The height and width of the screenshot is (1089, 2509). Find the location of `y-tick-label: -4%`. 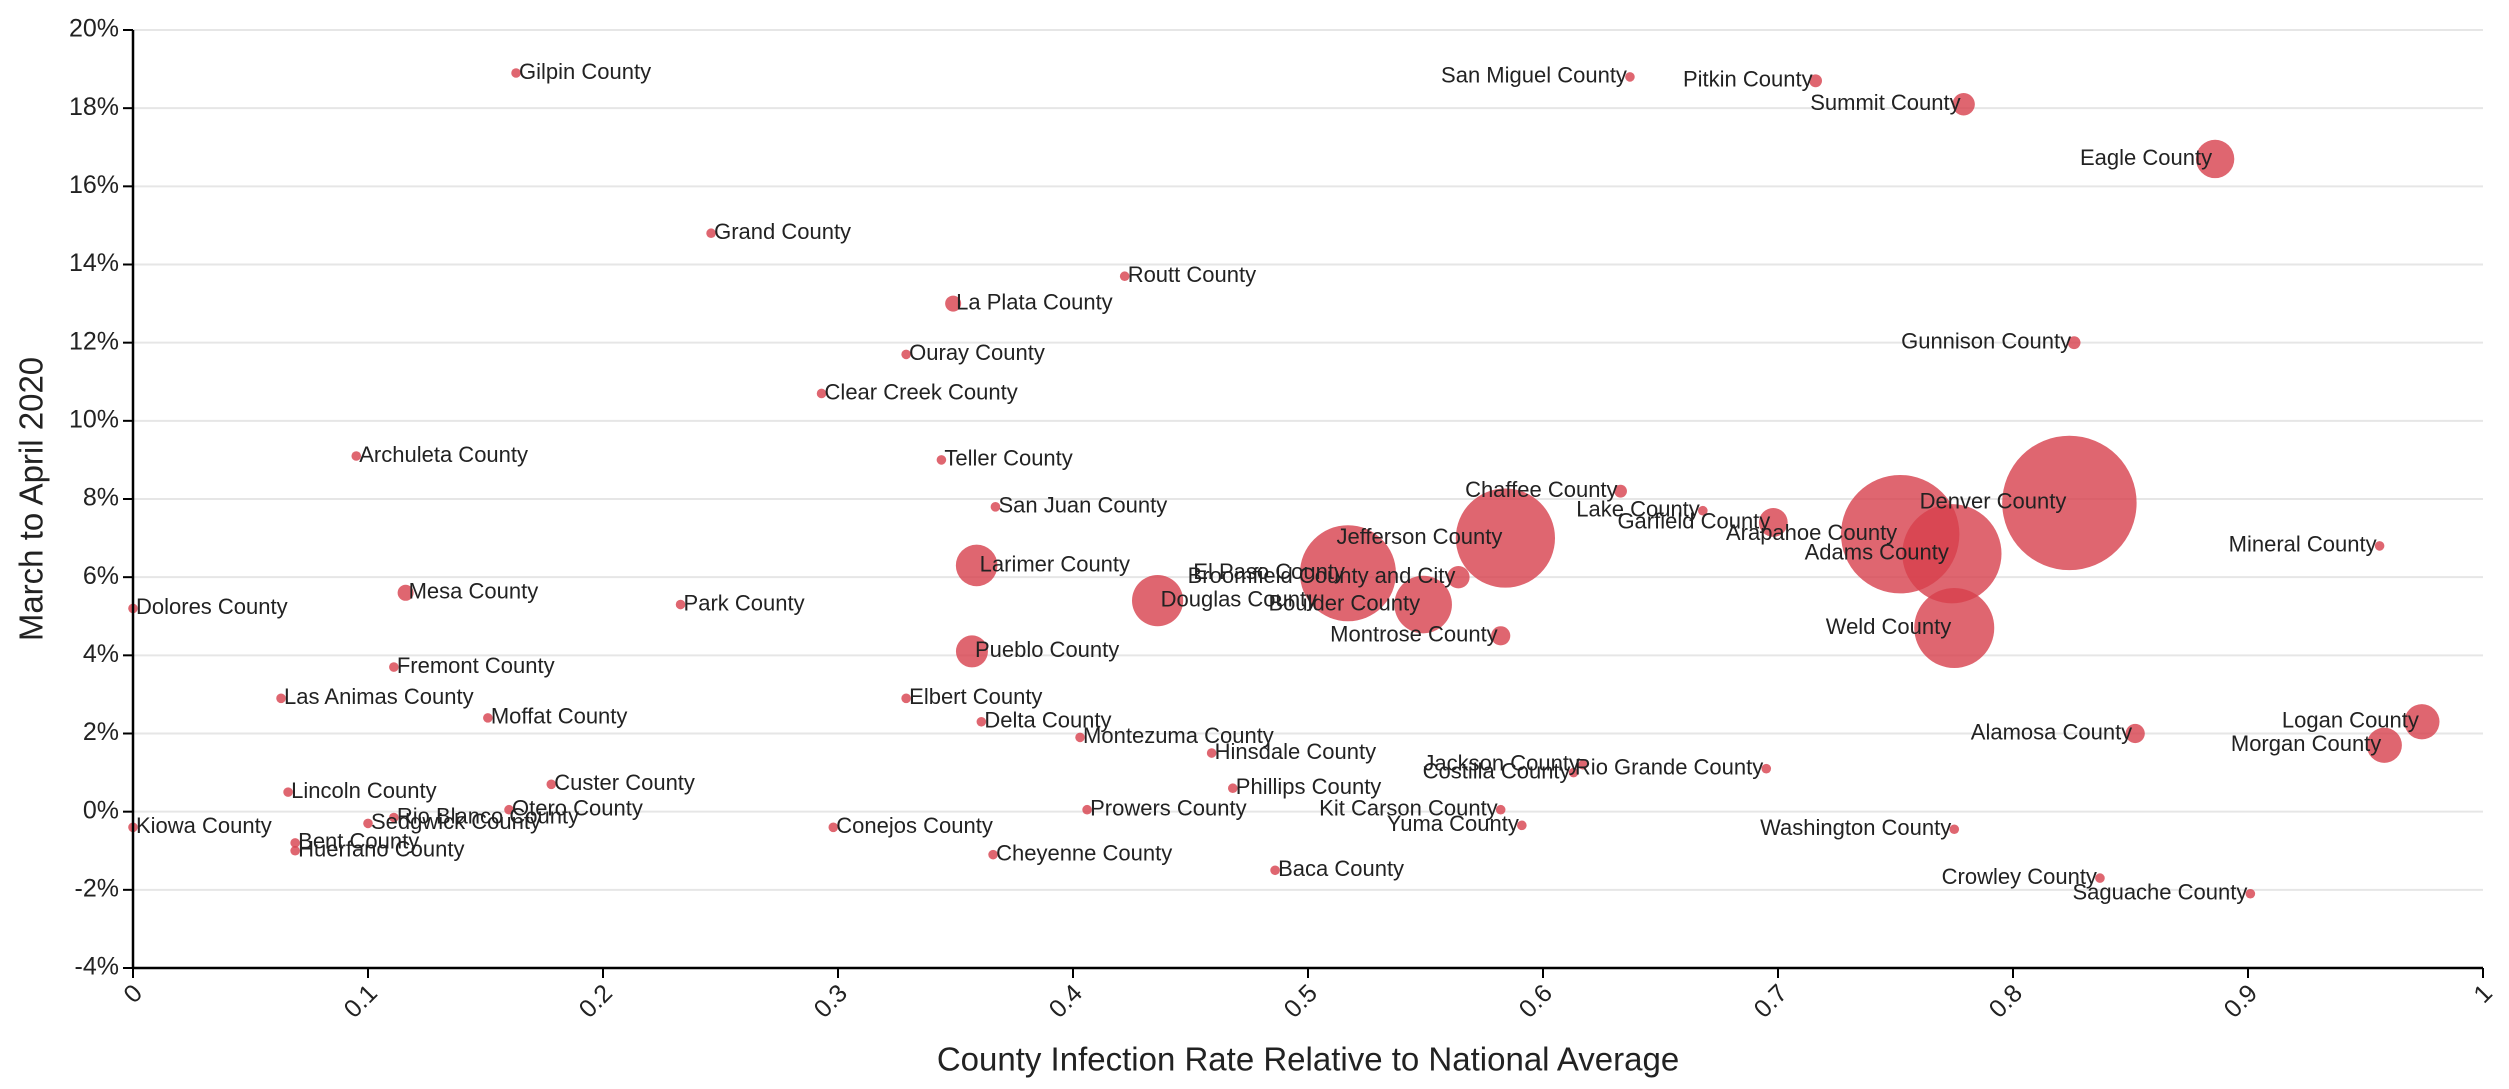

y-tick-label: -4% is located at coordinates (97, 967).